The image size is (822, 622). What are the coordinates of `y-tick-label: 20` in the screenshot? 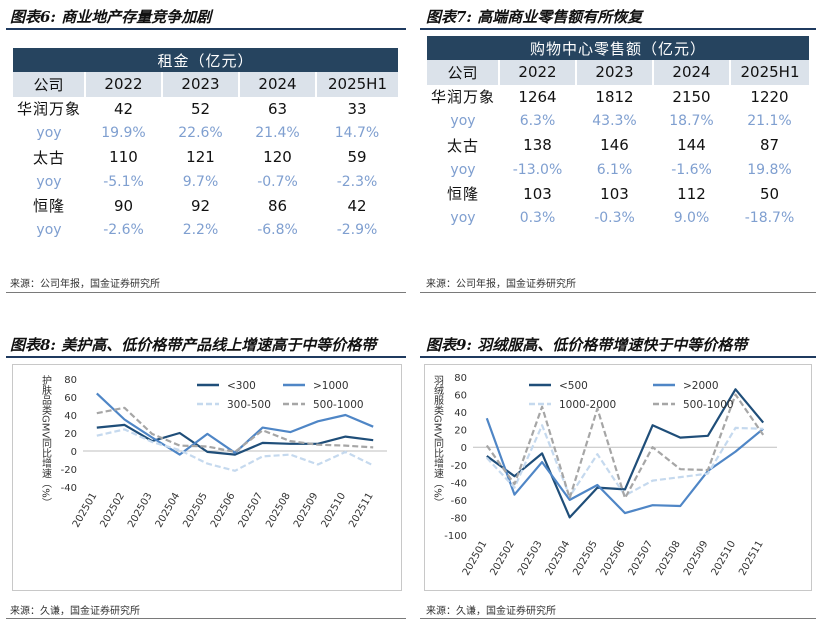 It's located at (70, 434).